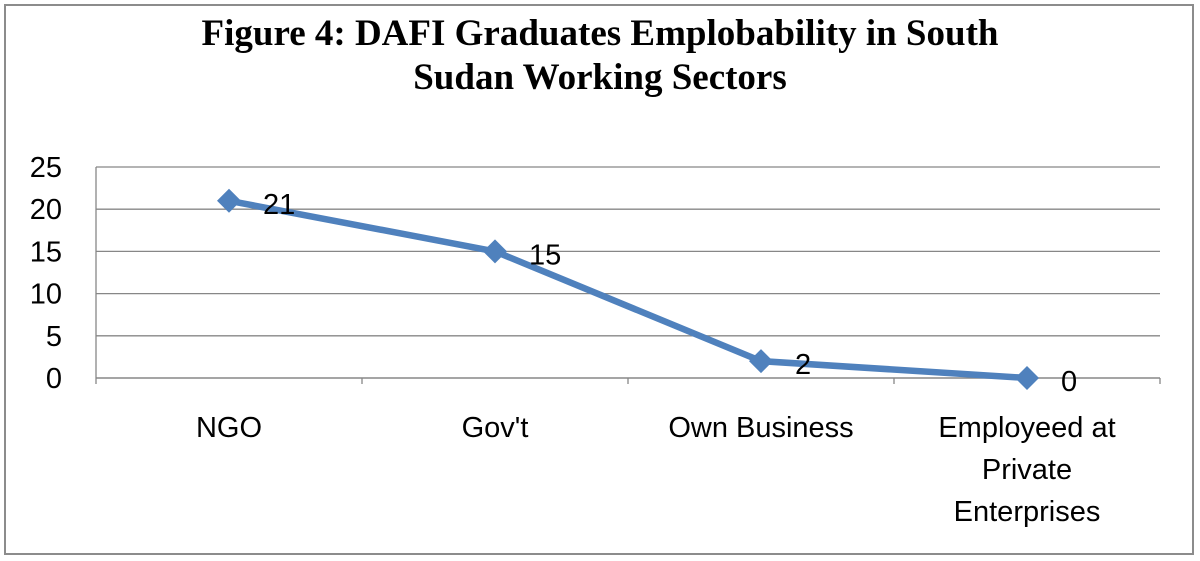 This screenshot has height=561, width=1200. What do you see at coordinates (545, 255) in the screenshot?
I see `data-label: 15` at bounding box center [545, 255].